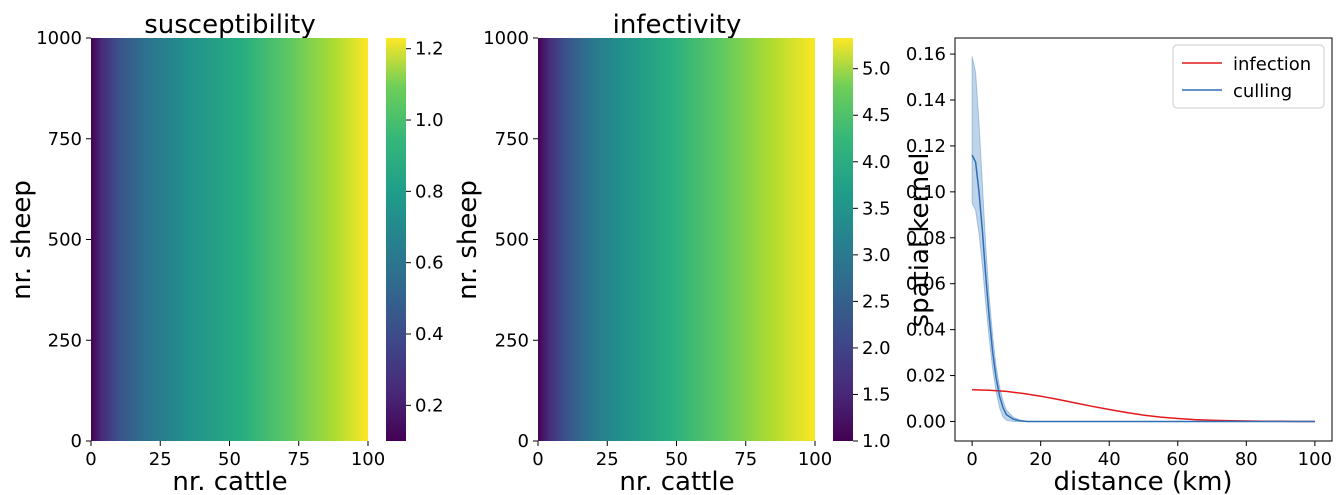  What do you see at coordinates (229, 481) in the screenshot?
I see `x-axis-label-1: nr. cattle` at bounding box center [229, 481].